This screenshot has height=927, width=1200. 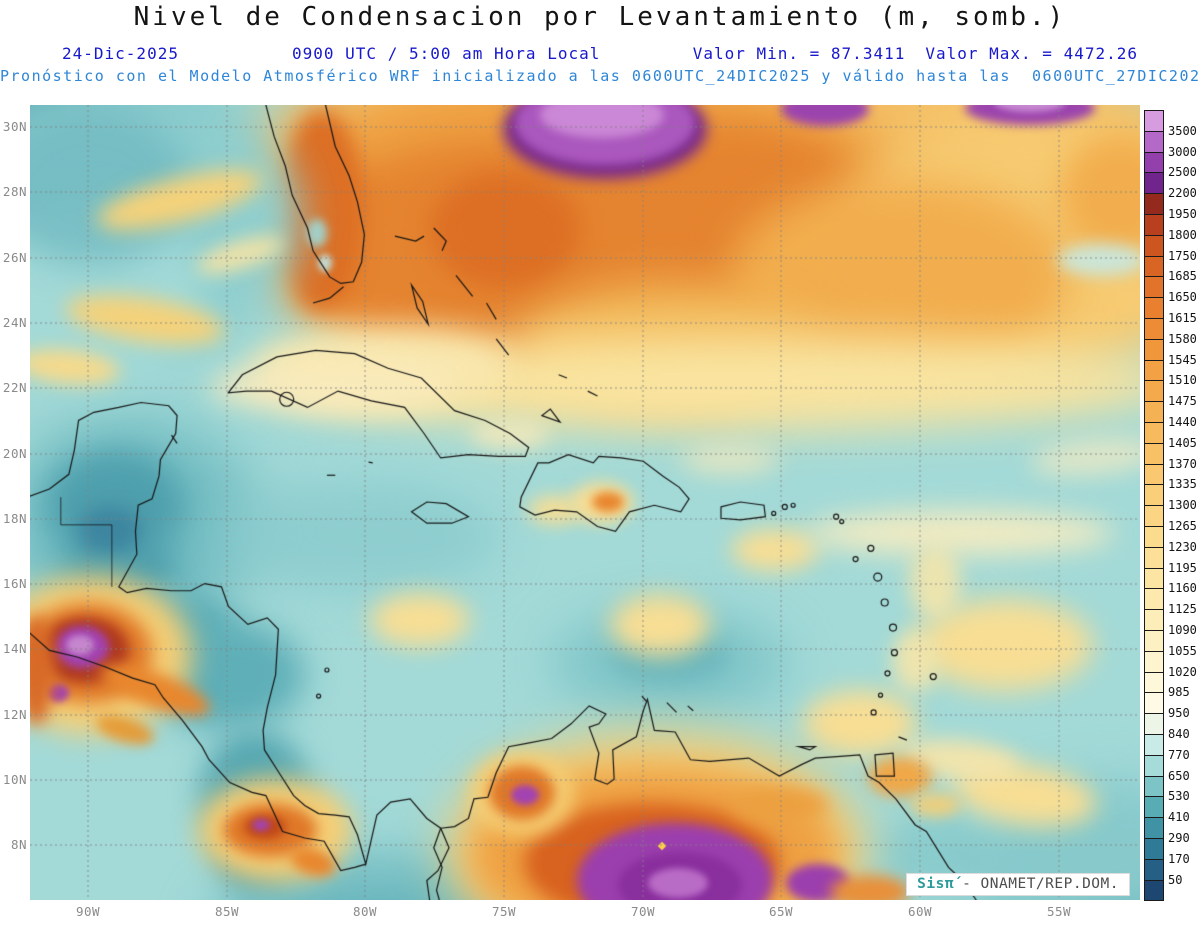 I want to click on lat-label: 10N, so click(x=14, y=779).